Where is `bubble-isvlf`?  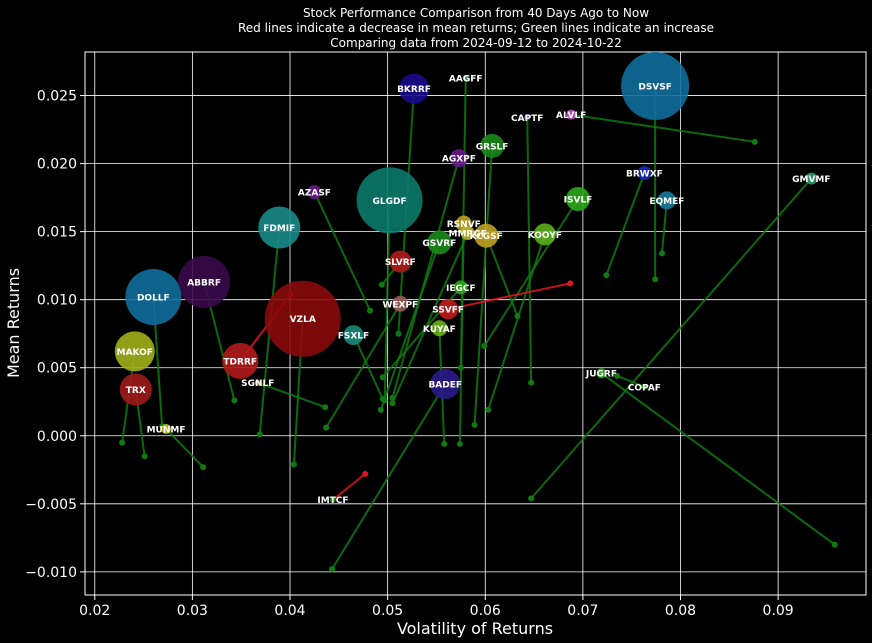 bubble-isvlf is located at coordinates (578, 198).